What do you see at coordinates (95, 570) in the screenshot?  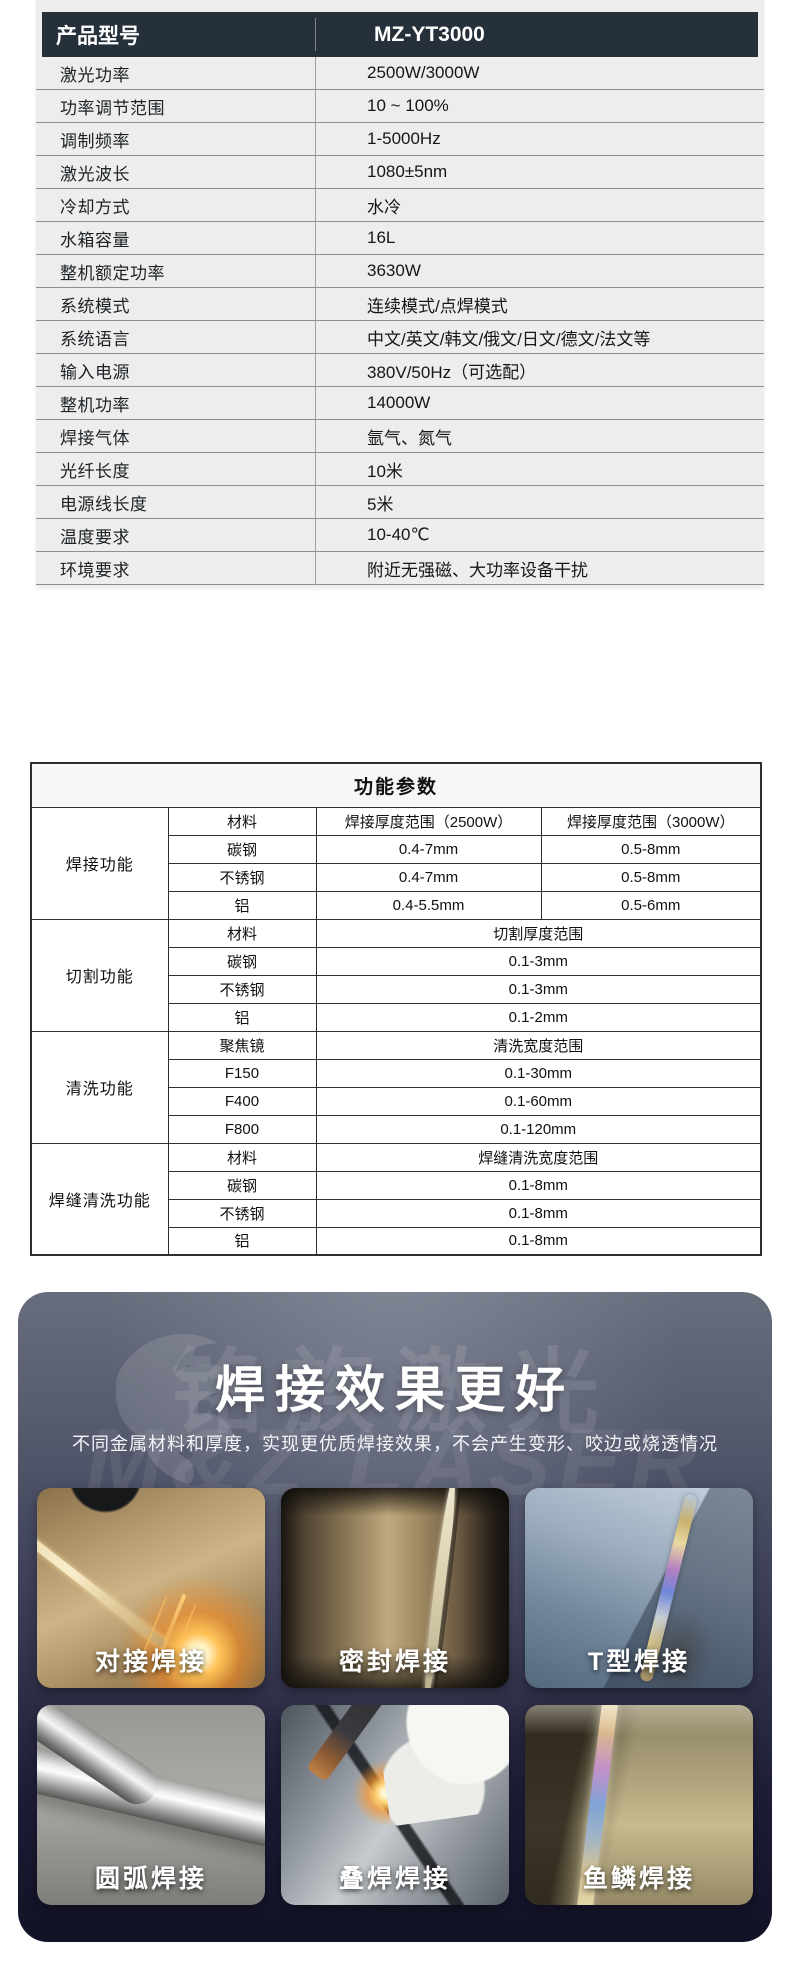 I see `spec-label: 环境要求` at bounding box center [95, 570].